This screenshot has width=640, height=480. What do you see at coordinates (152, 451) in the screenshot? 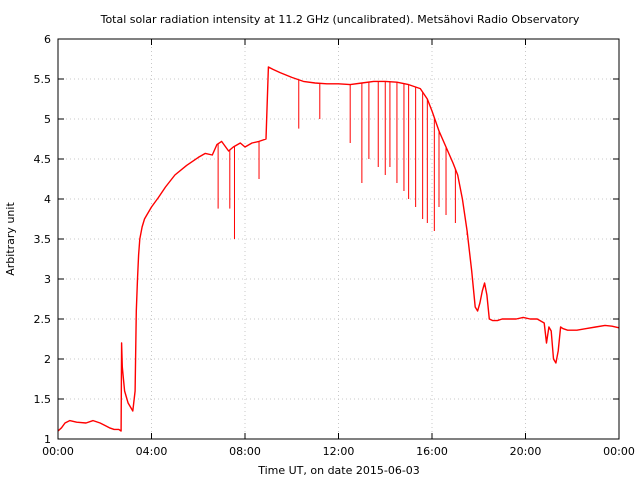
I see `x-tick-label: 04:00` at bounding box center [152, 451].